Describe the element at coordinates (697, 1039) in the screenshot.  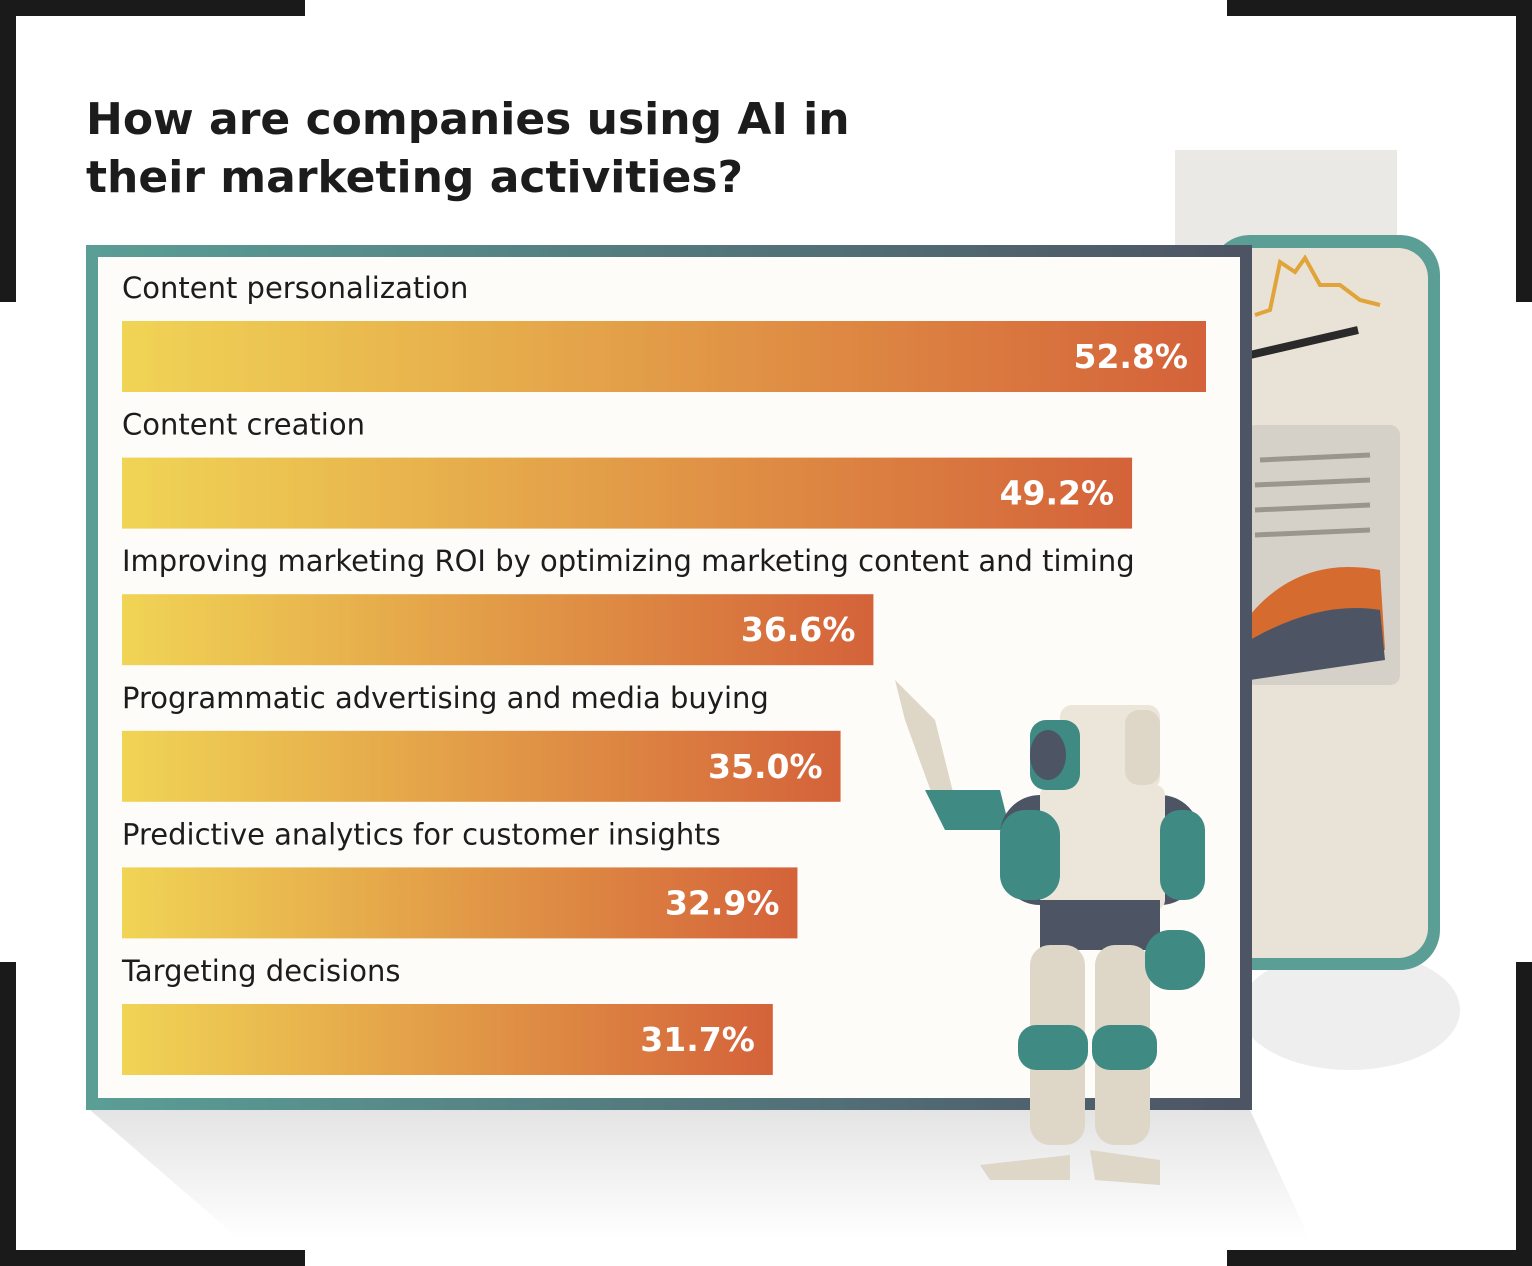
I see `value-label: 31.7%` at that location.